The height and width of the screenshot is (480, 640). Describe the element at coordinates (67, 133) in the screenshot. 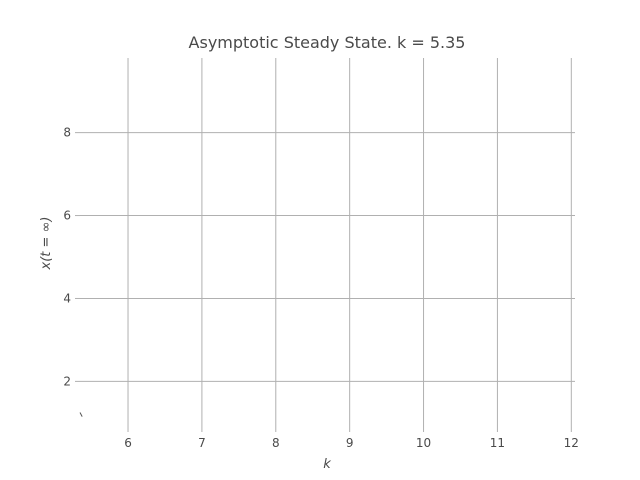

I see `y-tick-label: 8` at that location.